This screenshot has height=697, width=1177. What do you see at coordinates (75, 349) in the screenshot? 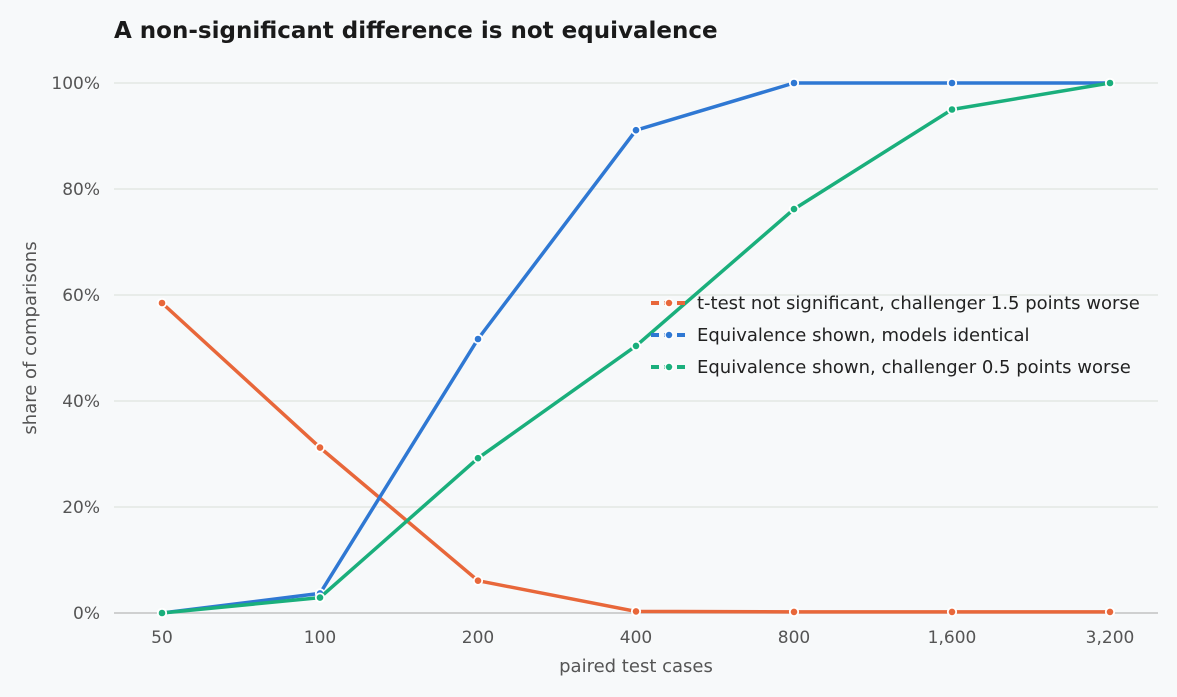
I see `y-axis-ticks: 0% 20% 40% 60% 80% 100%` at bounding box center [75, 349].